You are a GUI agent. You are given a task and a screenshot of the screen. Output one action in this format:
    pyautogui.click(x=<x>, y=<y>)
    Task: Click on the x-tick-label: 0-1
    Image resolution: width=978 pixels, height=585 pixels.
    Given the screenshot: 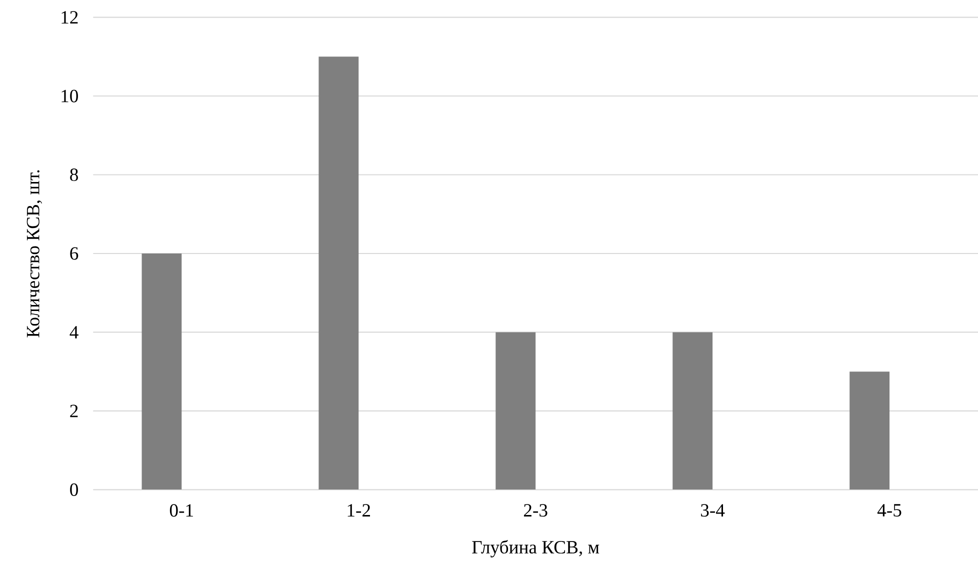 What is the action you would take?
    pyautogui.click(x=181, y=510)
    